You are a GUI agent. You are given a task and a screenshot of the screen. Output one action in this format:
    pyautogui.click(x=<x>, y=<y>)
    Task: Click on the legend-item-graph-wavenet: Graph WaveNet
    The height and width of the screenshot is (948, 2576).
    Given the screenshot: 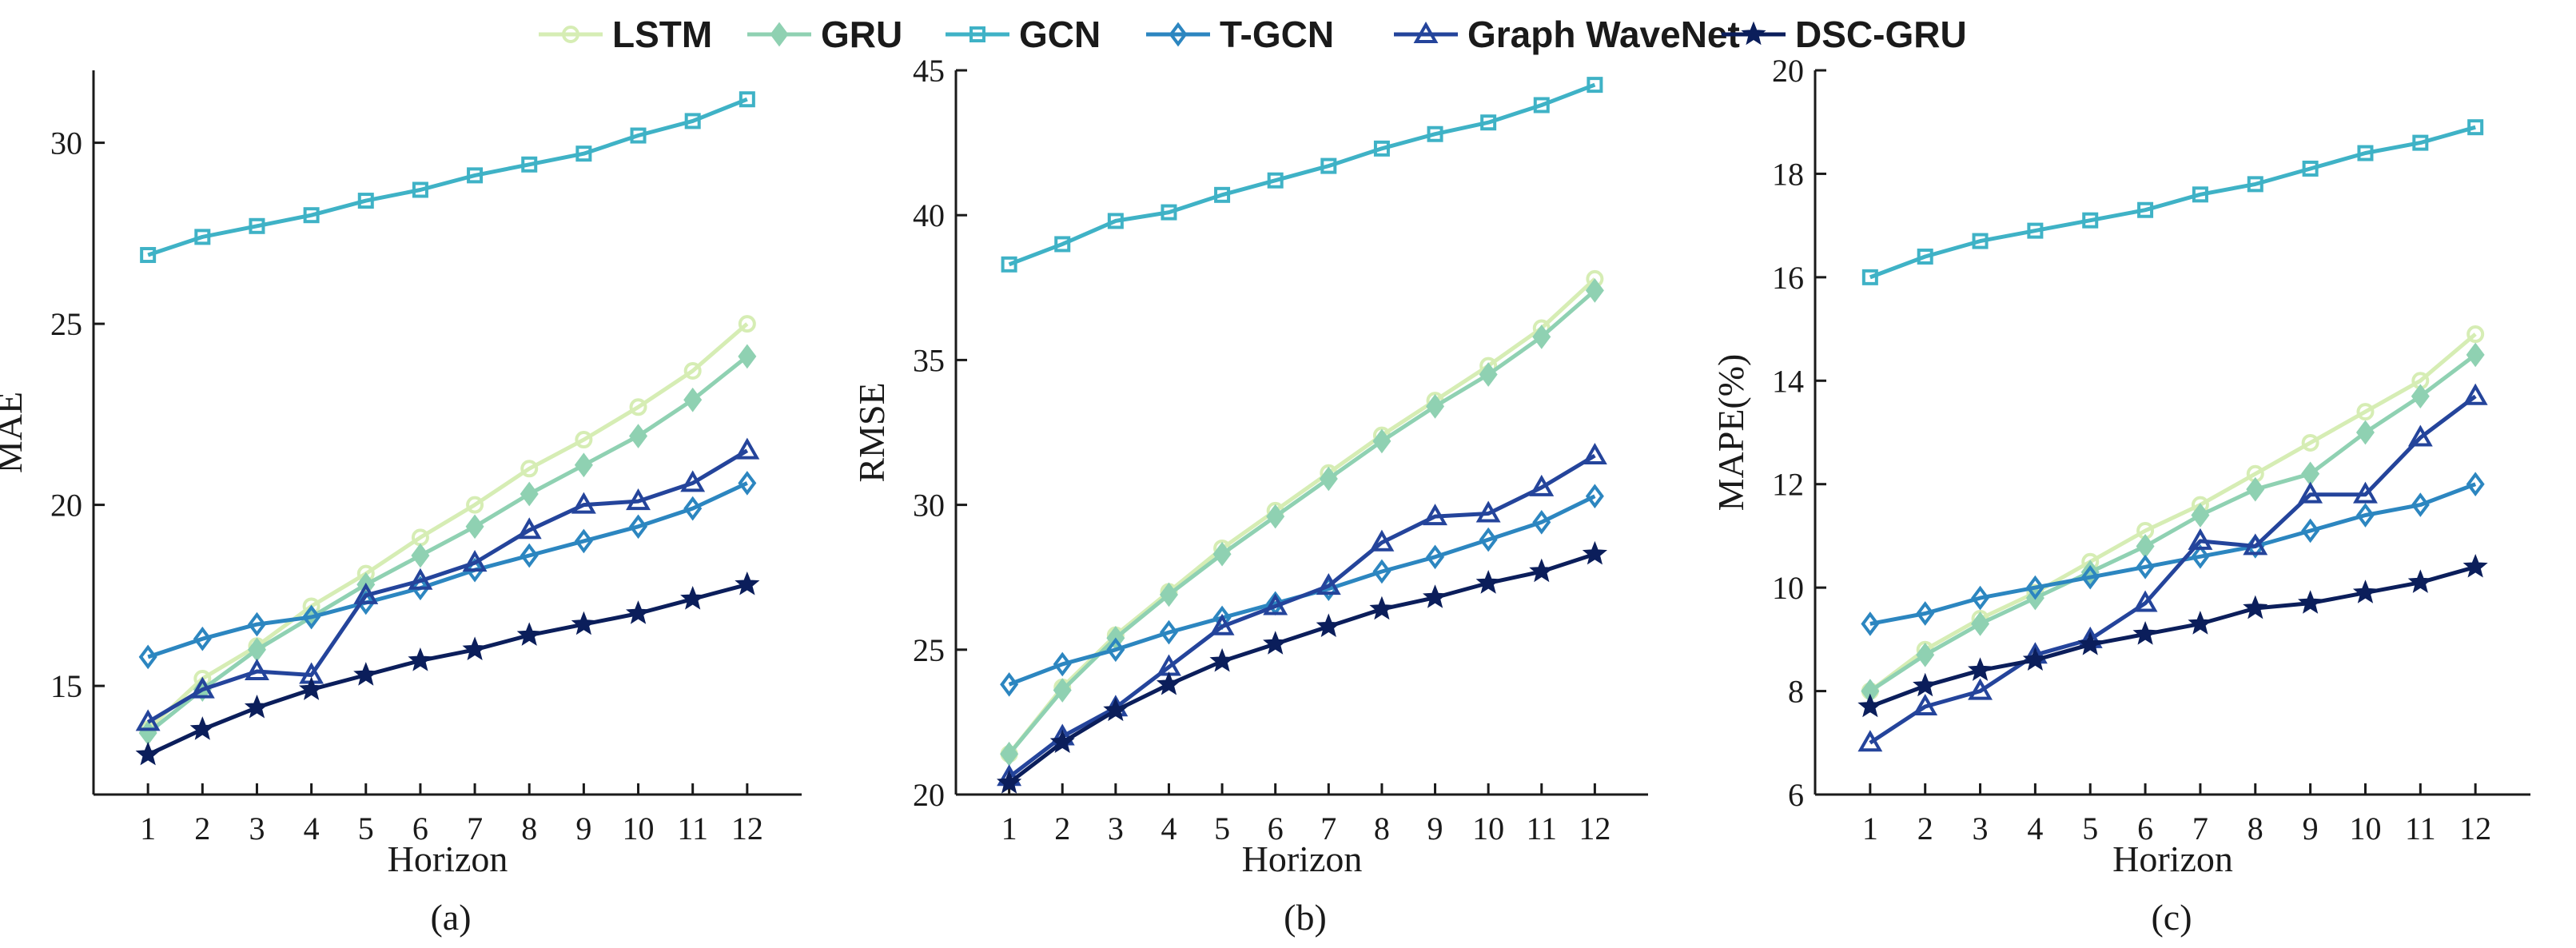 What is the action you would take?
    pyautogui.click(x=1567, y=34)
    